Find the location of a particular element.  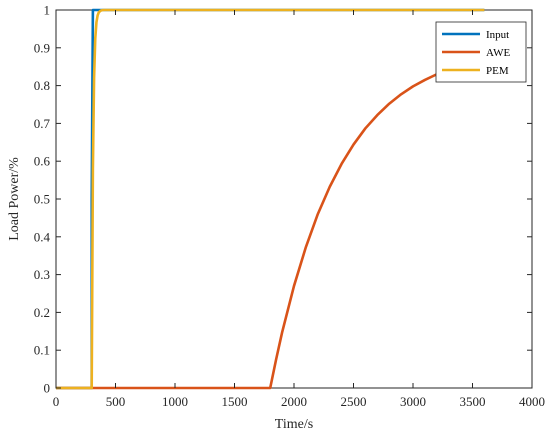

x-axis-title: Time/s is located at coordinates (294, 424).